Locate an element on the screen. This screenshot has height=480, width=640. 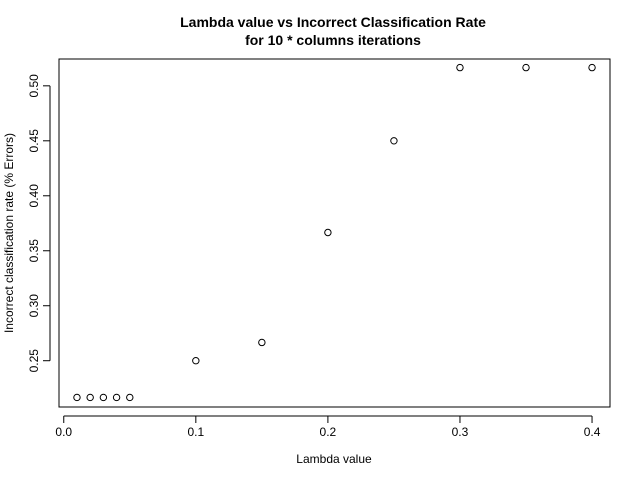
y-axis-label: Incorrect classification rate (% Errors) is located at coordinates (9, 233).